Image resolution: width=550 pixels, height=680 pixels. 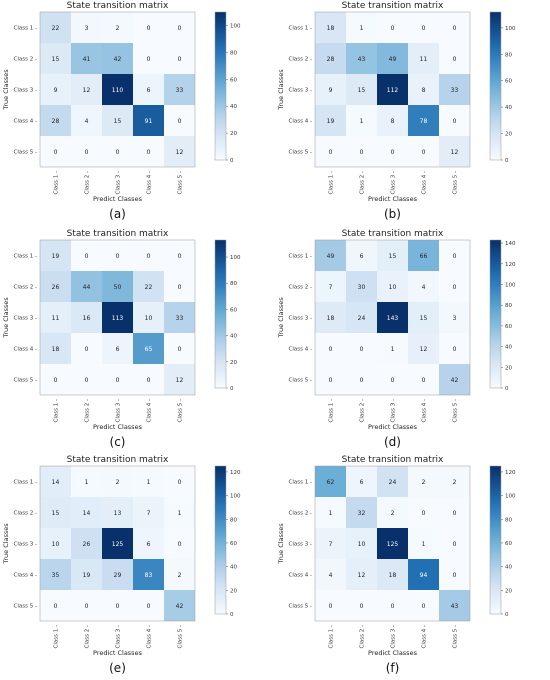 I want to click on colorbar-tick-label: 100, so click(x=235, y=497).